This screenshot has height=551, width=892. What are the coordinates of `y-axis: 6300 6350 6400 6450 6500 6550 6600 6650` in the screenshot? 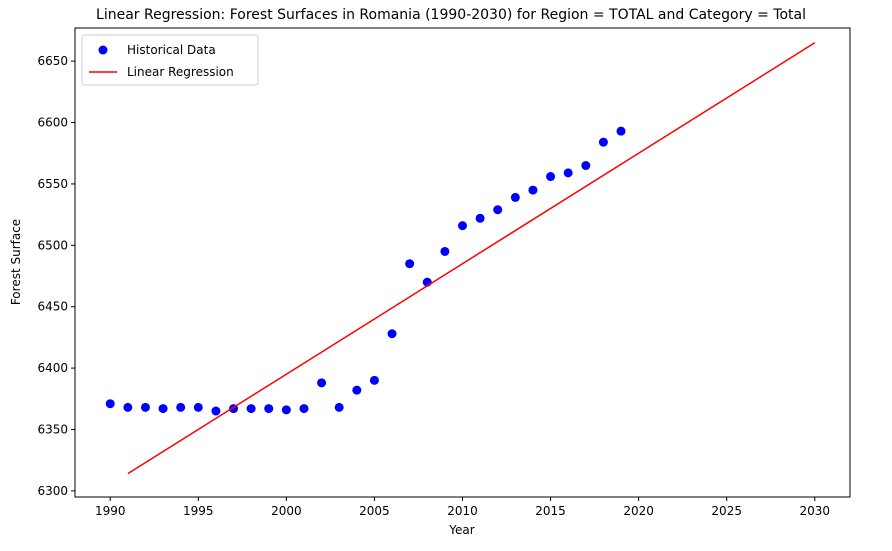 It's located at (56, 276).